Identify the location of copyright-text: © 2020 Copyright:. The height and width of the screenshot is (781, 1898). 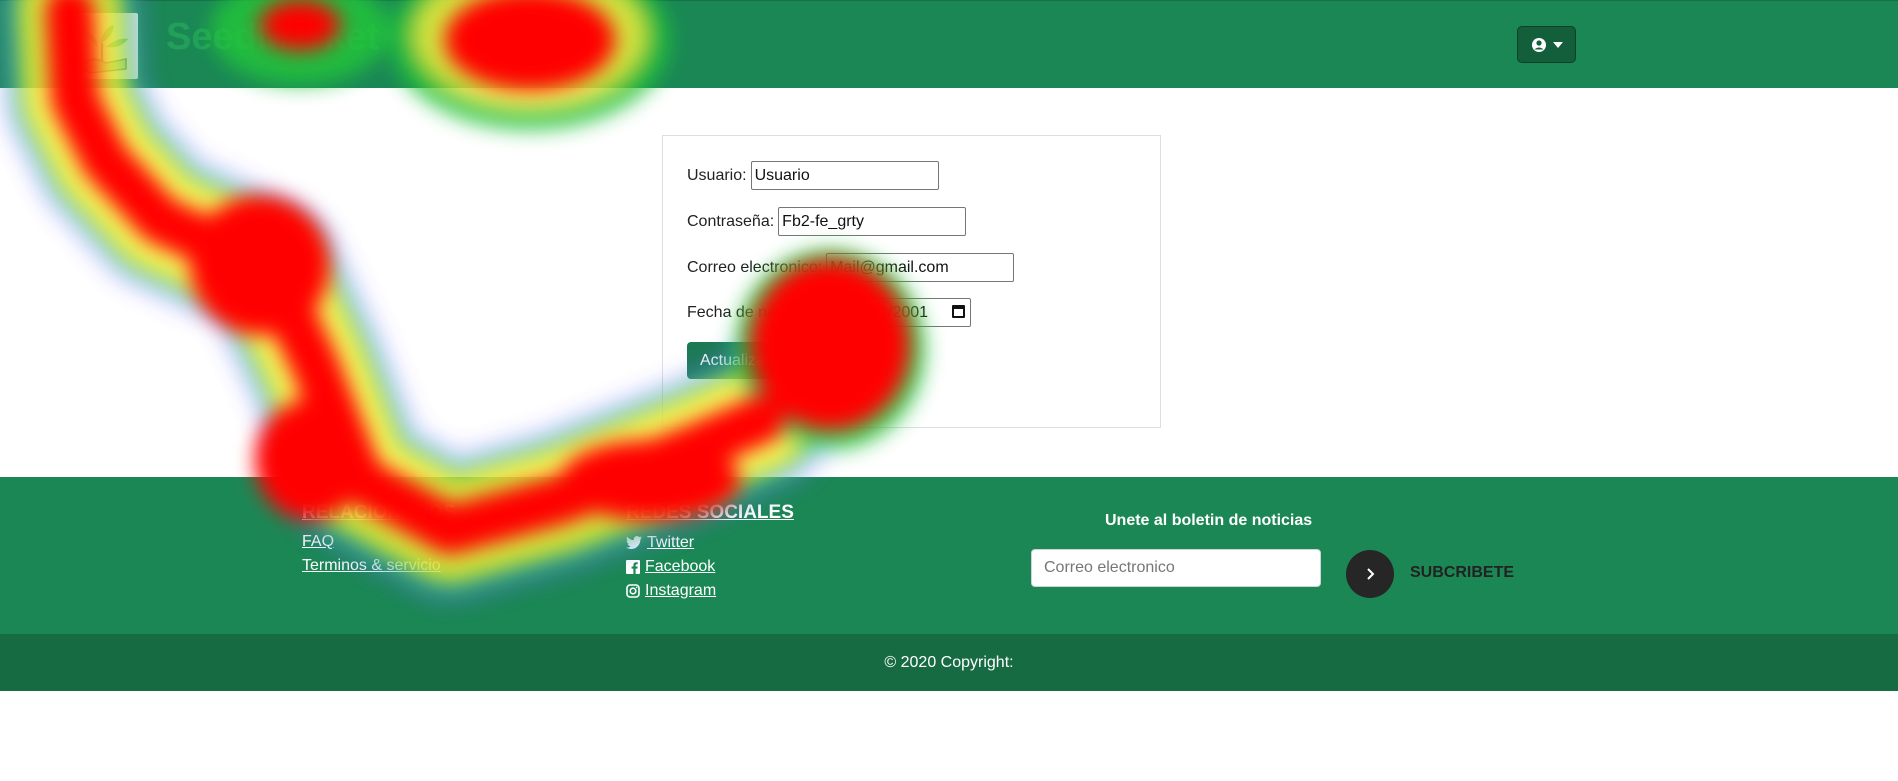
(949, 662).